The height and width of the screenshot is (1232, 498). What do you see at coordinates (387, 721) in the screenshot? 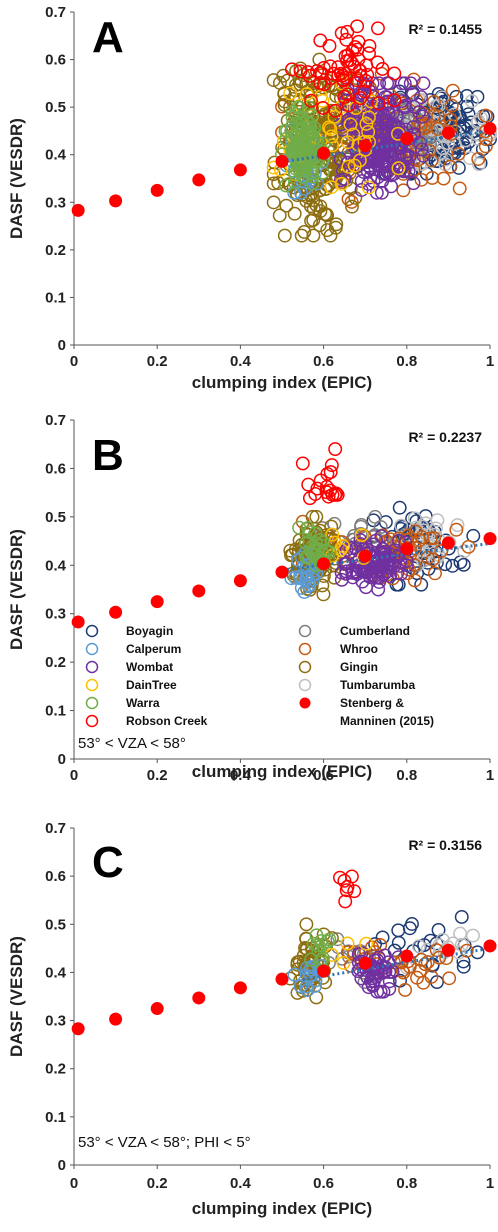
I see `legend-label: Manninen (2015)` at bounding box center [387, 721].